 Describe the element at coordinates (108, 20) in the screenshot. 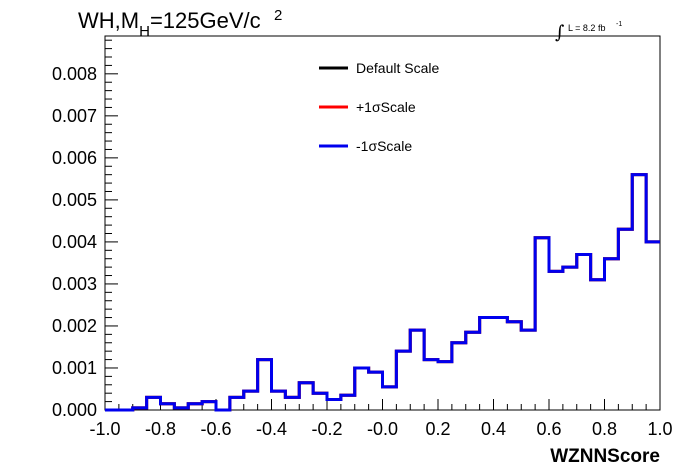

I see `title-main: WH,M` at that location.